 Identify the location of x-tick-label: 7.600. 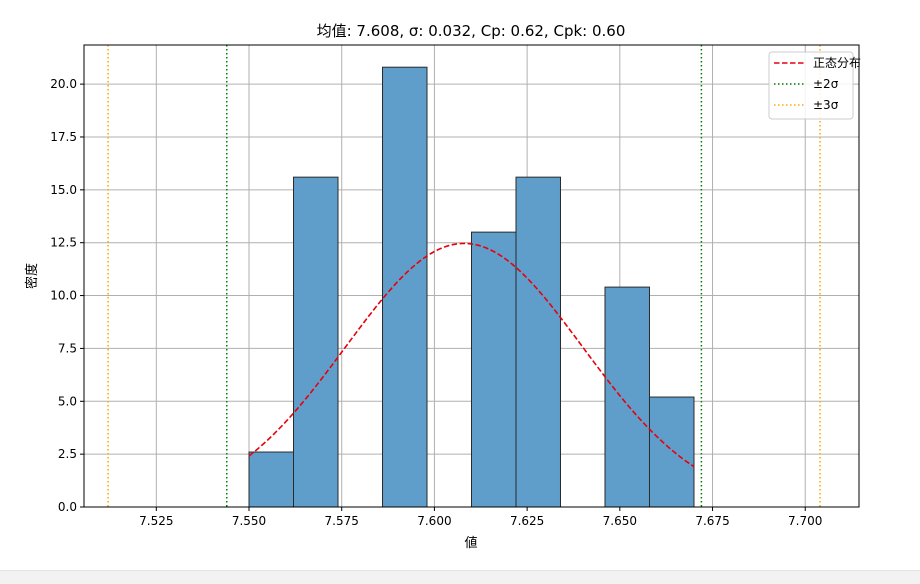
(434, 521).